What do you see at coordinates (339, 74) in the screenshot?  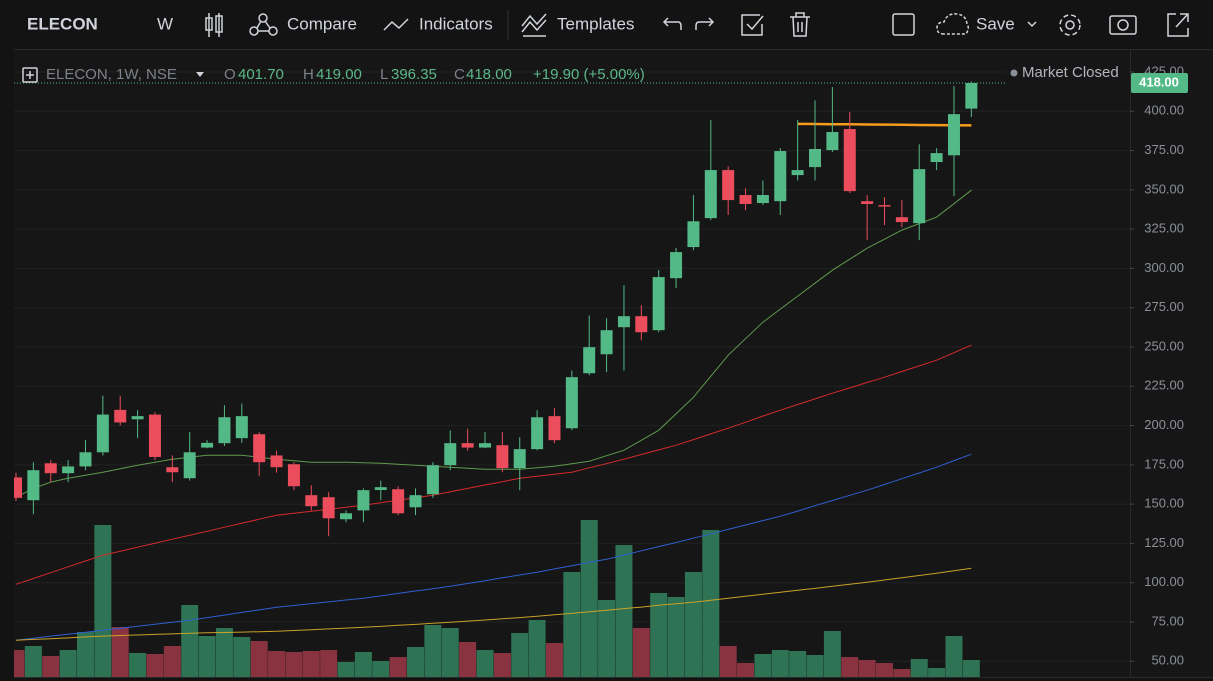 I see `legend-high: 419.00` at bounding box center [339, 74].